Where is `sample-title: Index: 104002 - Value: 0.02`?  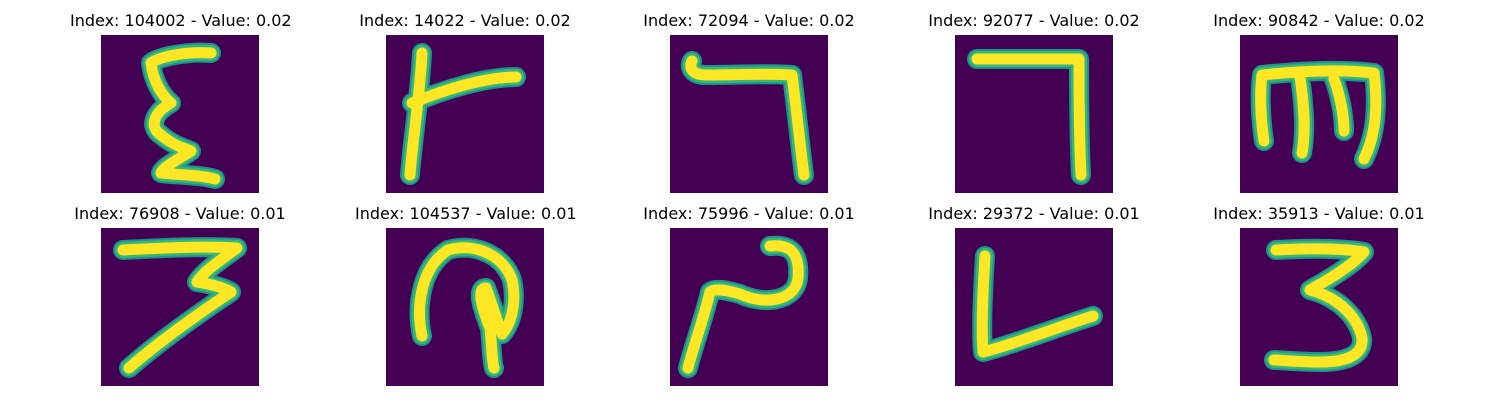 sample-title: Index: 104002 - Value: 0.02 is located at coordinates (181, 20).